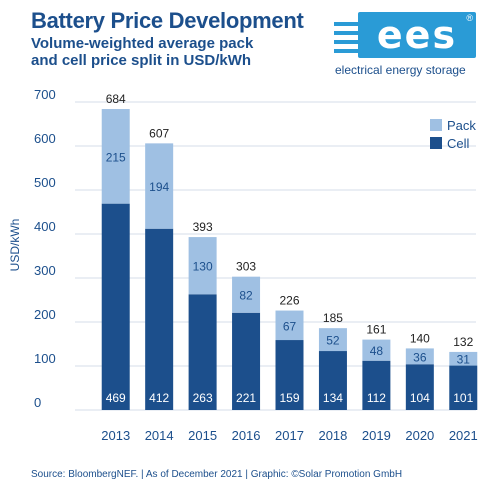  Describe the element at coordinates (420, 338) in the screenshot. I see `total-value-label: 140` at that location.